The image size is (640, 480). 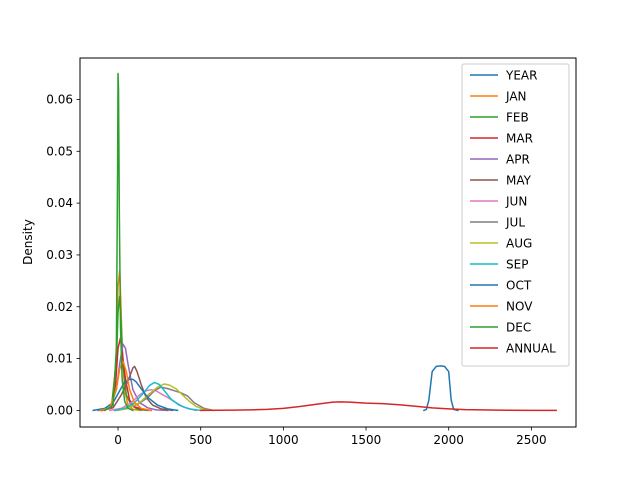 I want to click on series-line-dec, so click(x=118, y=242).